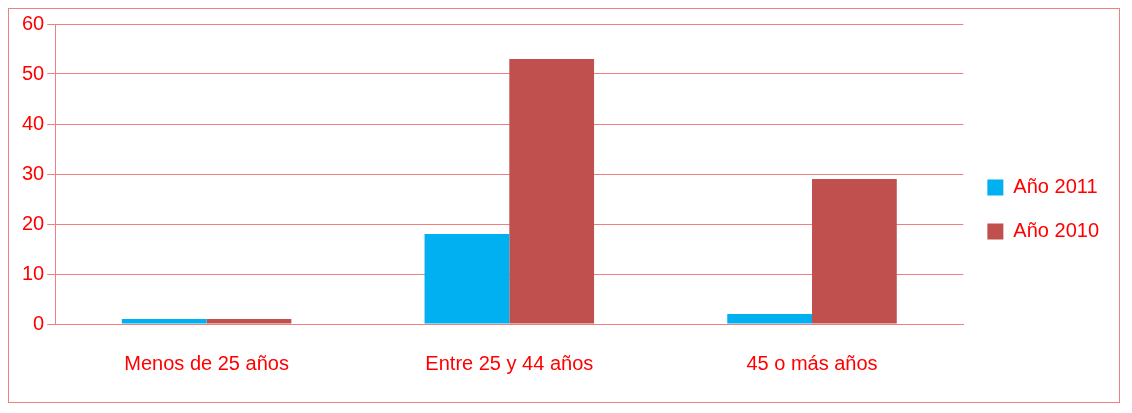  Describe the element at coordinates (39, 322) in the screenshot. I see `y-tick-label: 0` at that location.